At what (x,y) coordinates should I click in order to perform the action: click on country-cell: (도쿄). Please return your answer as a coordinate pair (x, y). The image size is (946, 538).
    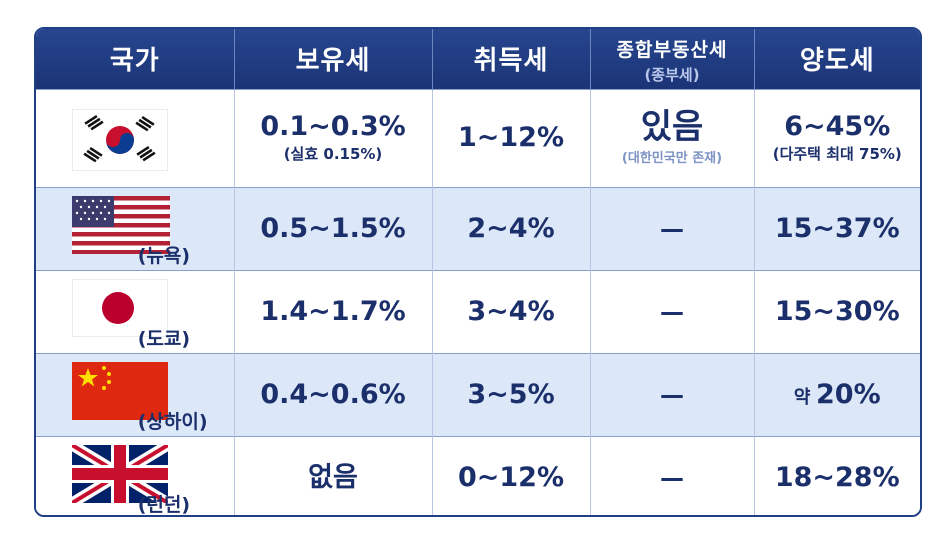
    Looking at the image, I should click on (135, 311).